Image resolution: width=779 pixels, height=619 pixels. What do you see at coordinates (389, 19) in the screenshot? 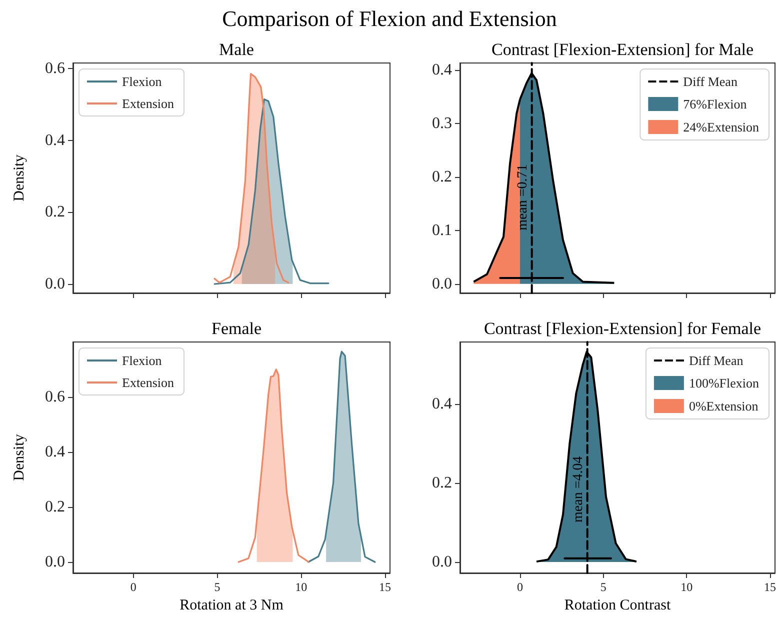
I see `chart-title: Comparison of Flexion and Extension` at bounding box center [389, 19].